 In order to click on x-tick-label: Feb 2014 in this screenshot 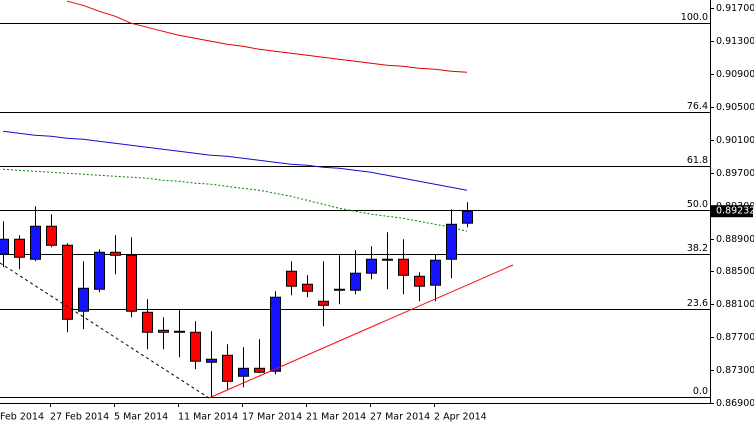, I will do `click(22, 417)`.